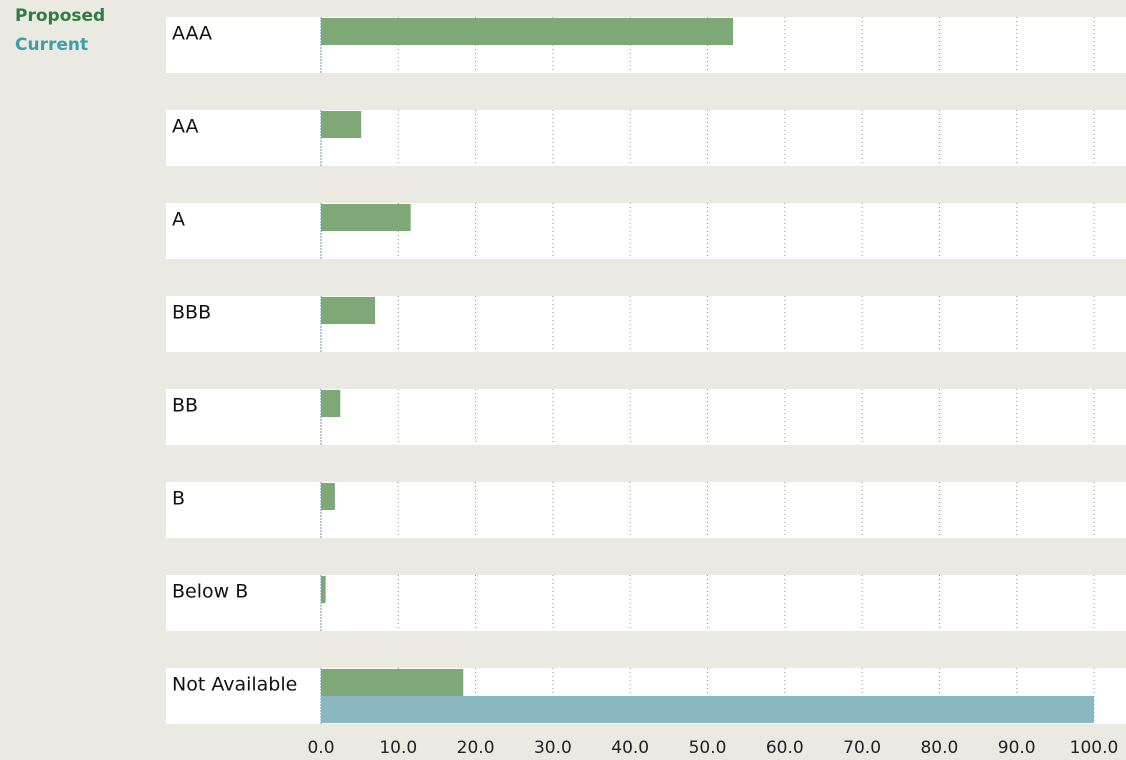  What do you see at coordinates (51, 45) in the screenshot?
I see `legend-entry: Current` at bounding box center [51, 45].